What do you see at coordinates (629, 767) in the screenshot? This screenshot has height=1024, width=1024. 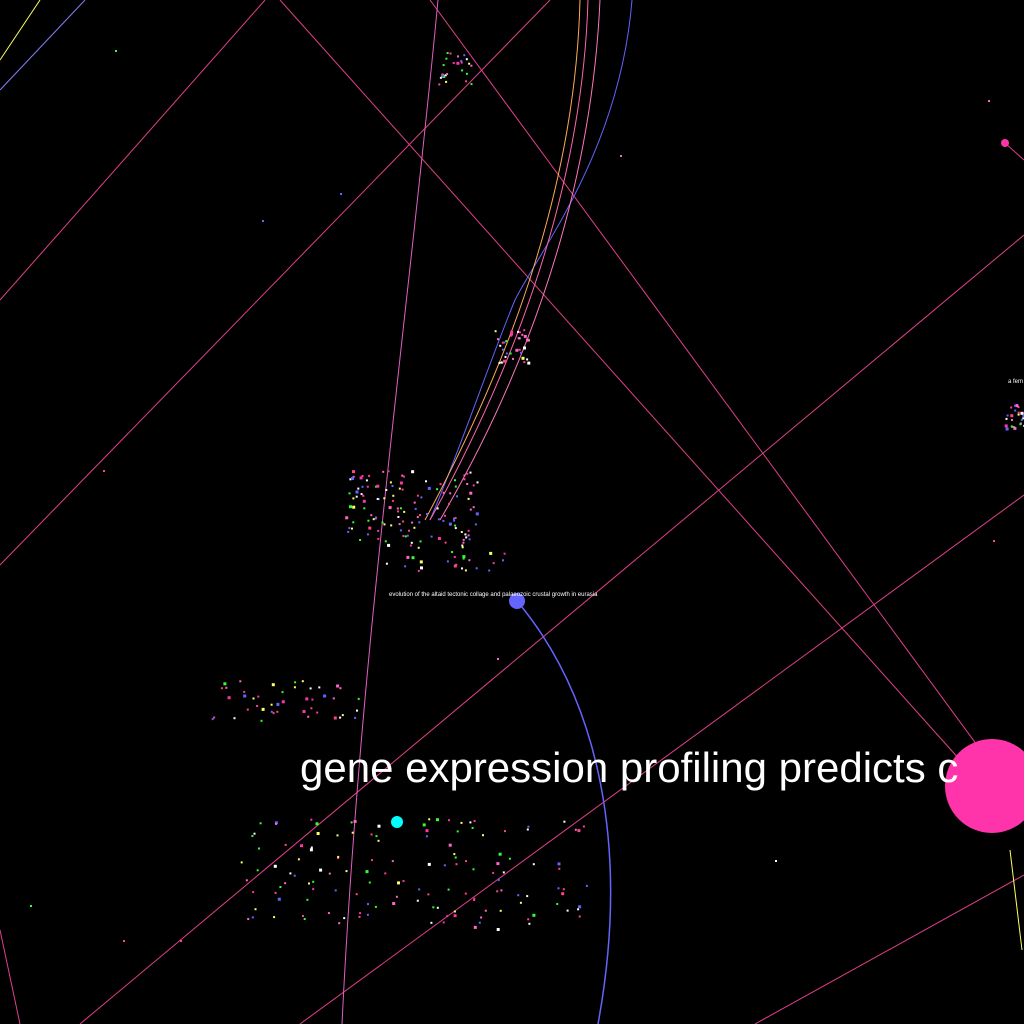 I see `node-label-large: gene expression profiling predicts c` at bounding box center [629, 767].